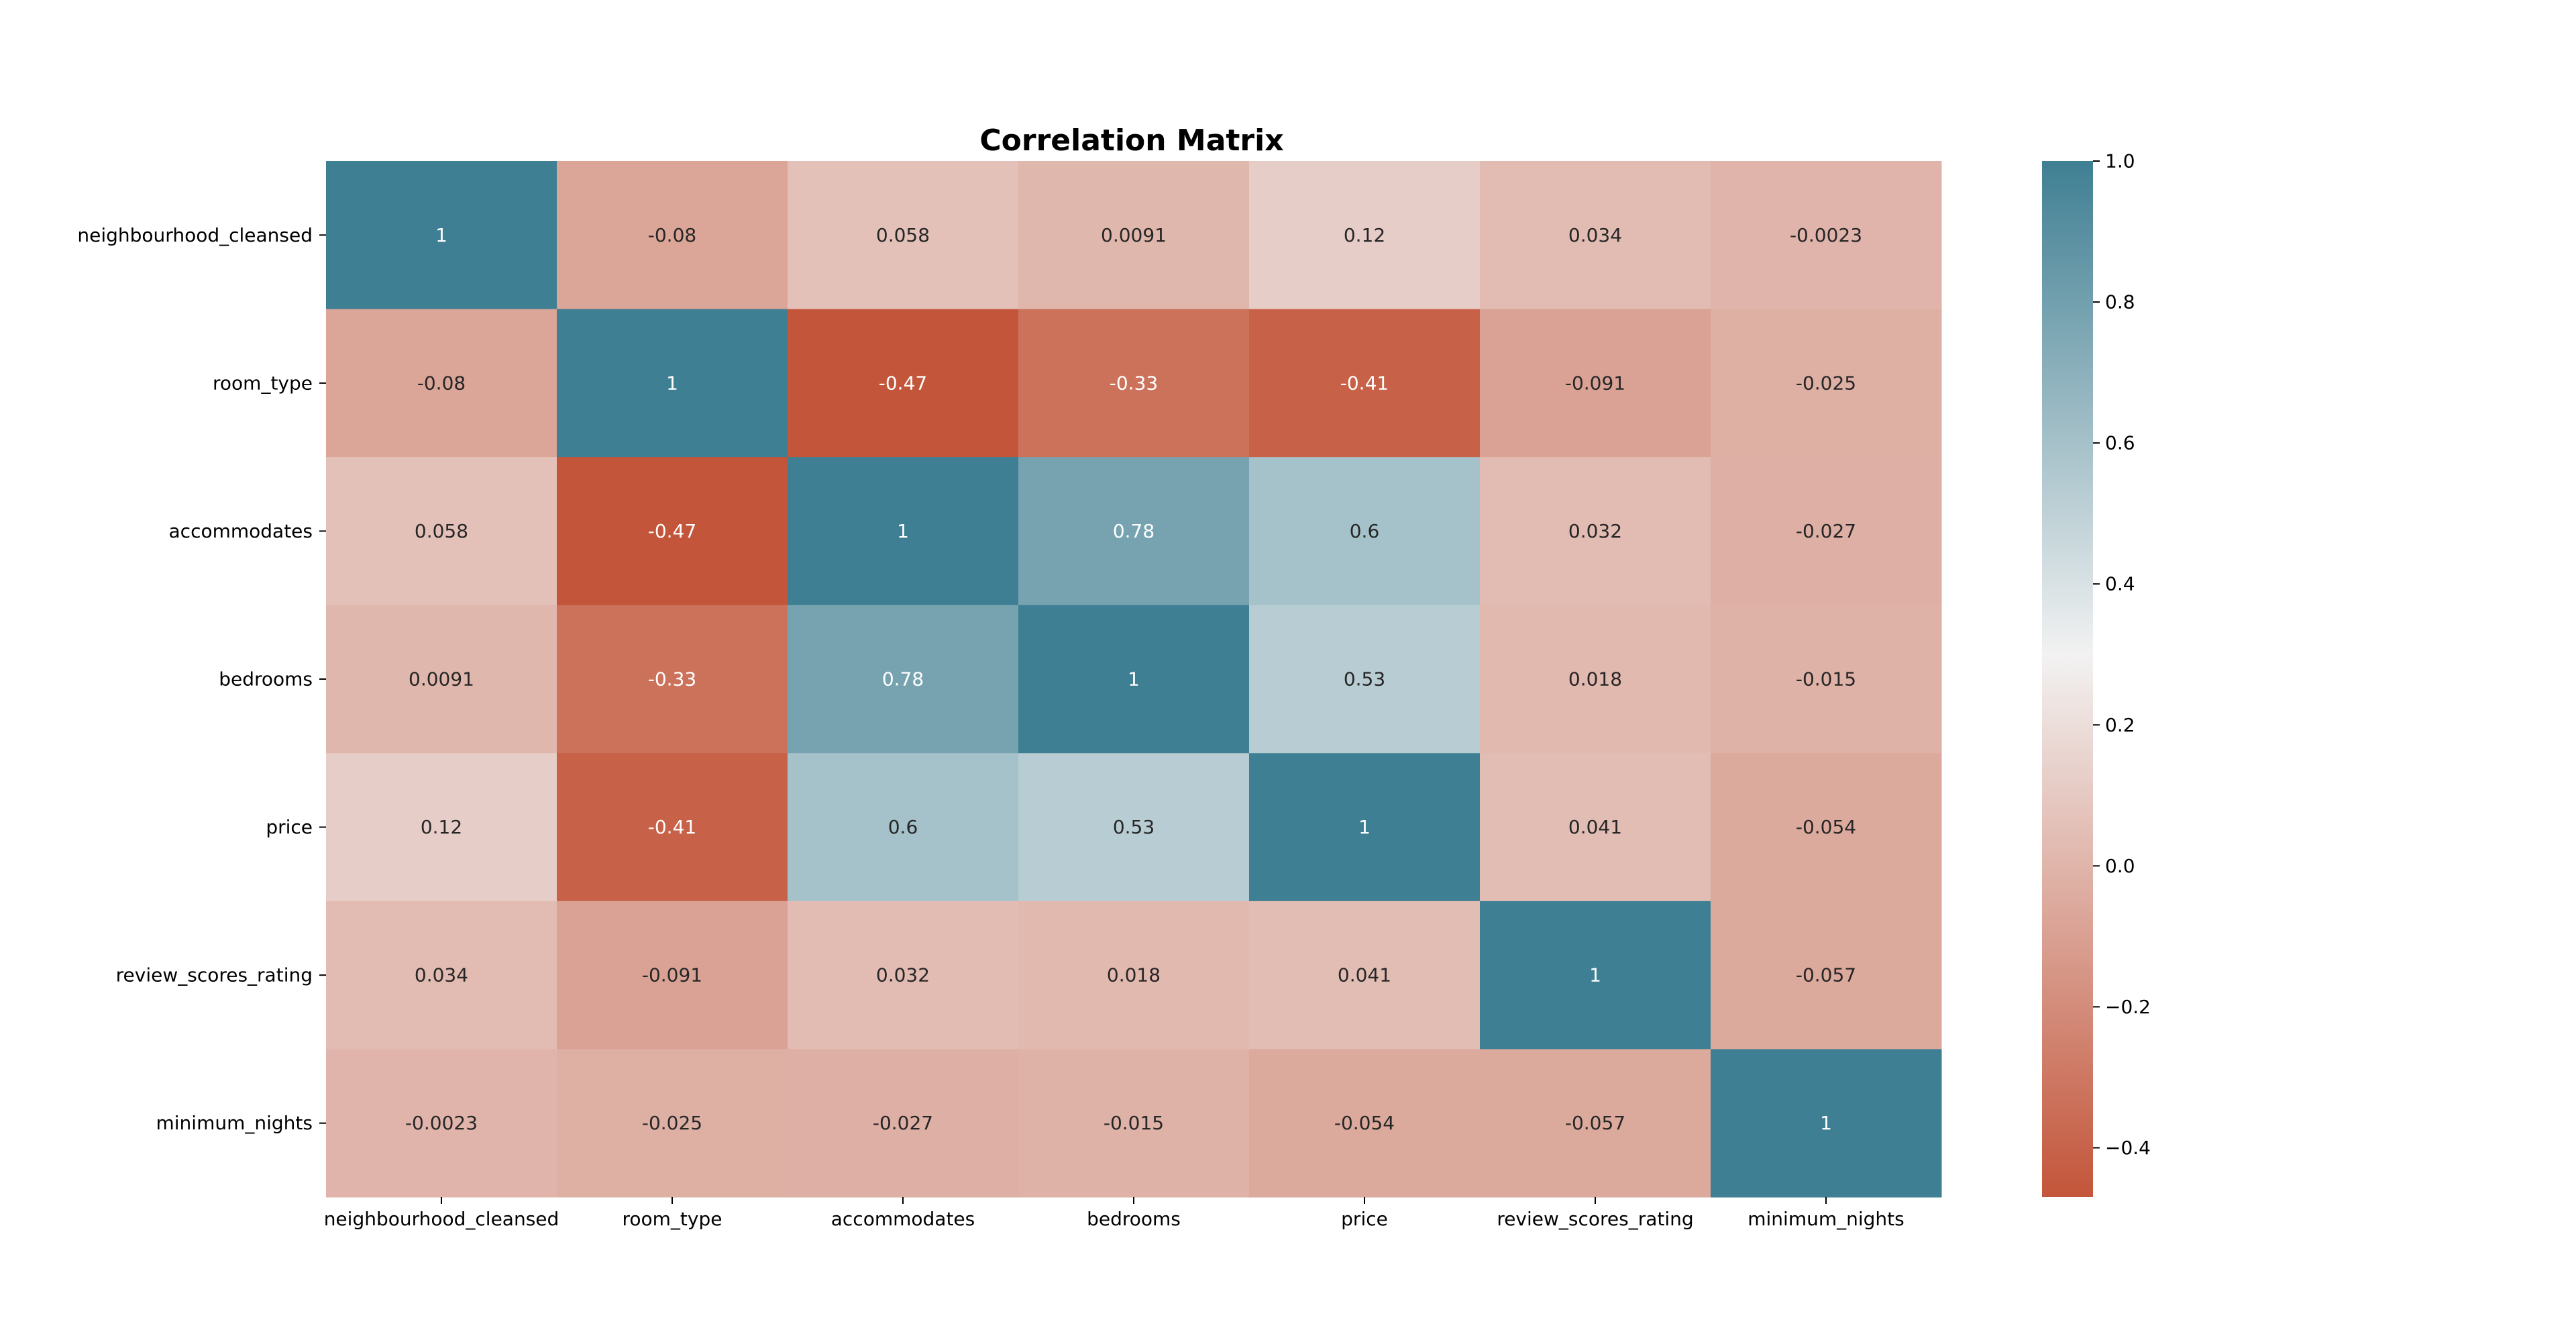 The height and width of the screenshot is (1330, 2576). I want to click on colorbar-gradient, so click(2067, 679).